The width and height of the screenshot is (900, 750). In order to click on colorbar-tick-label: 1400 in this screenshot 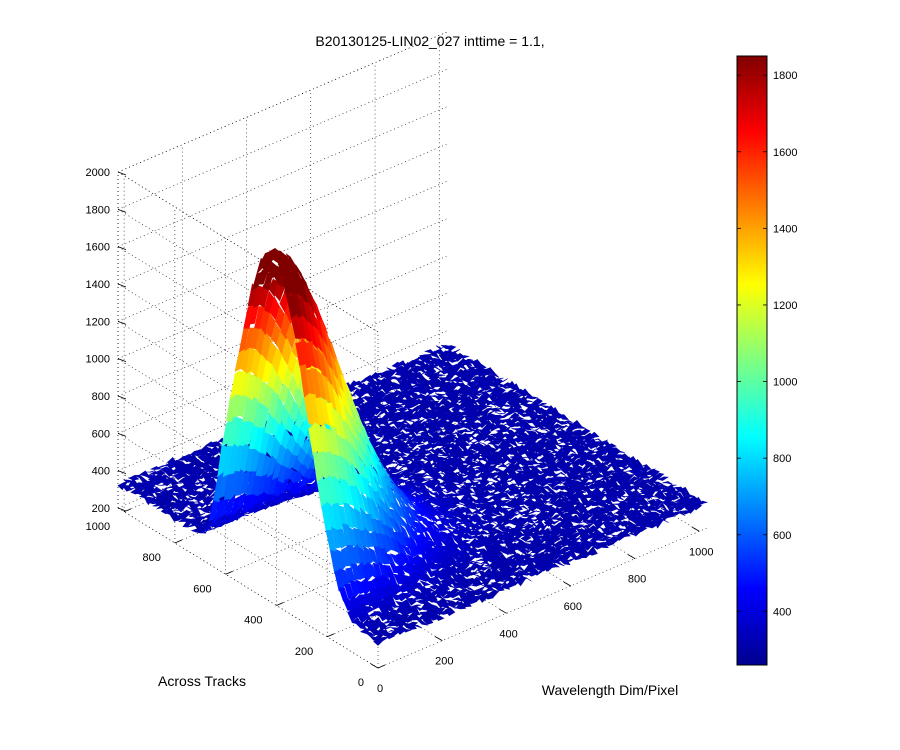, I will do `click(785, 229)`.